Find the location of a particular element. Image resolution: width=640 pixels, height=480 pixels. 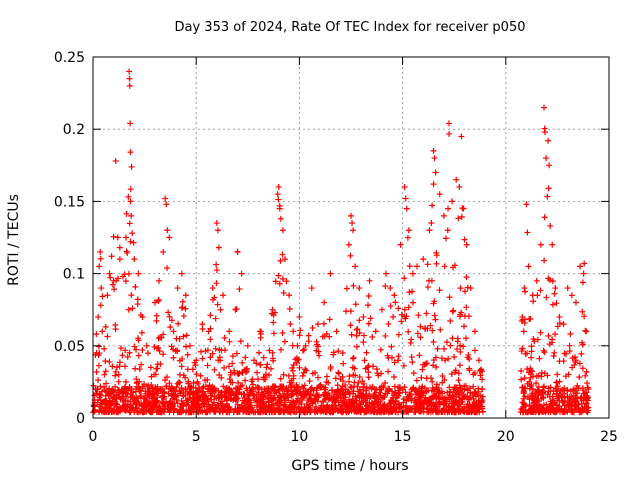

x-tick-label: 10 is located at coordinates (299, 437).